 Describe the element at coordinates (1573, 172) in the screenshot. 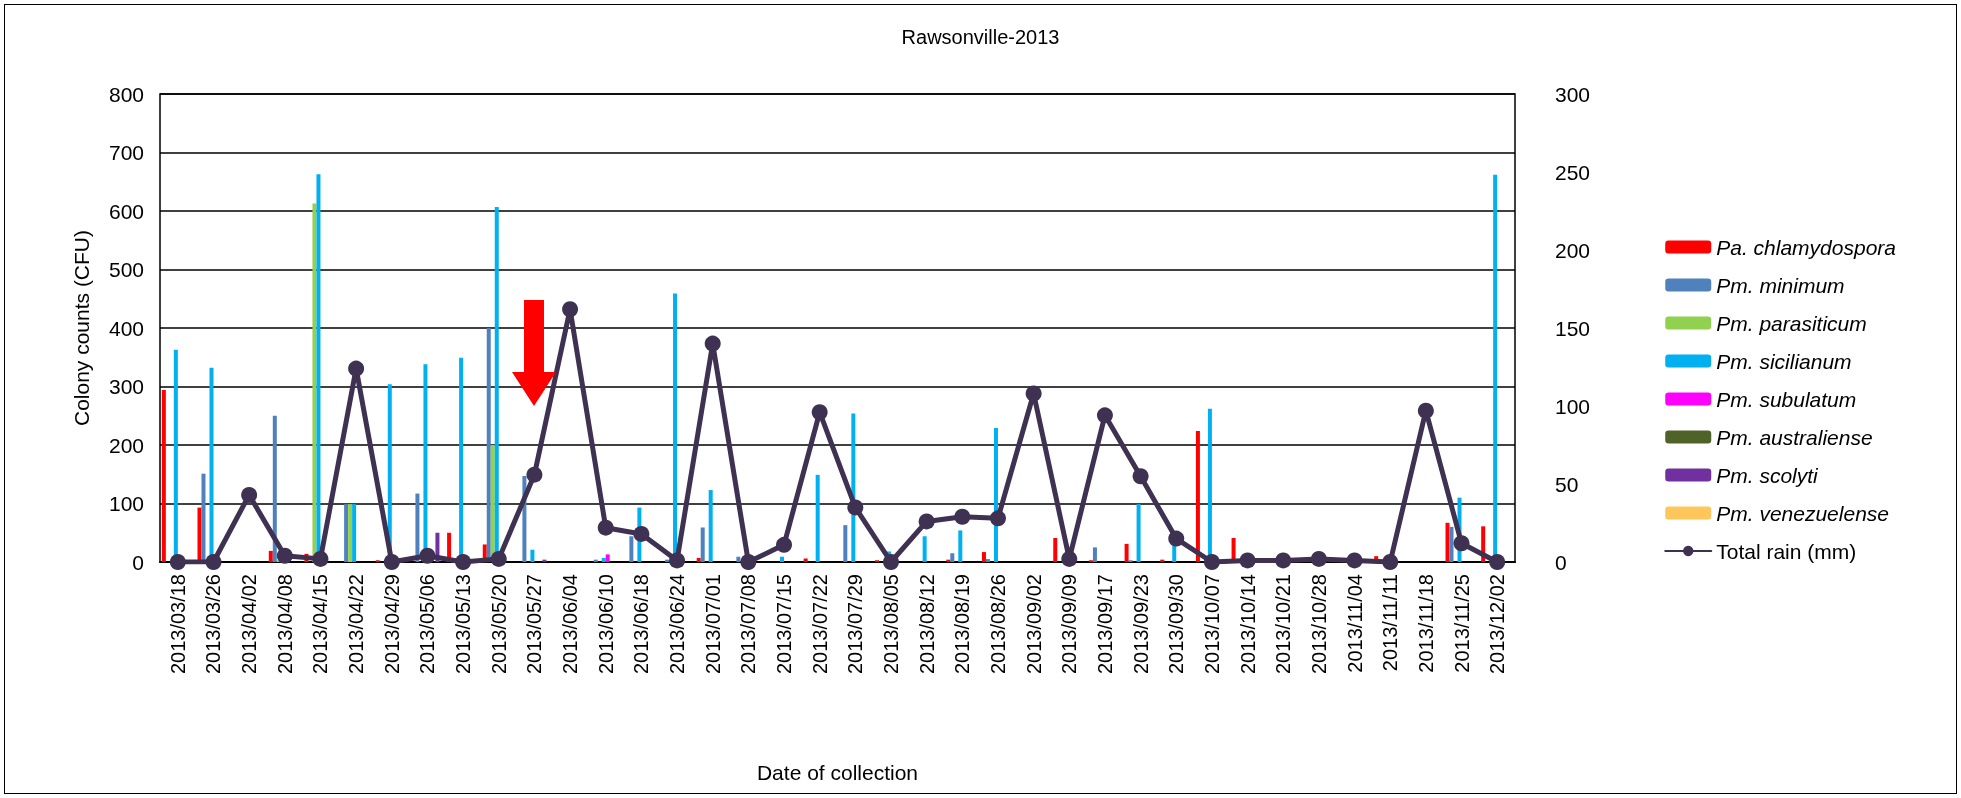

I see `y2-tick-label: 250` at that location.